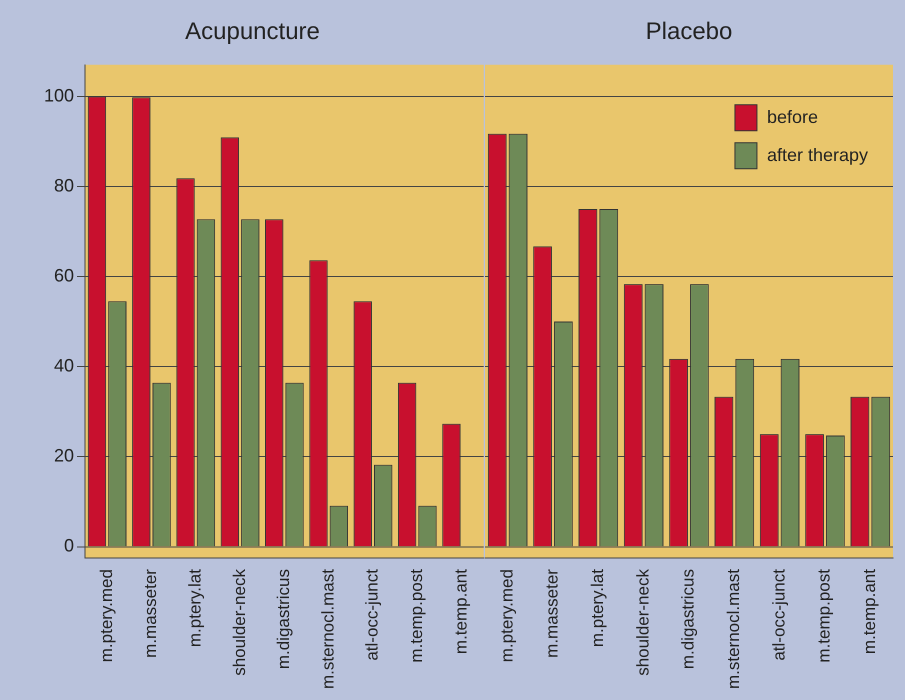 Image resolution: width=905 pixels, height=700 pixels. Describe the element at coordinates (817, 154) in the screenshot. I see `legend-label: after therapy` at that location.